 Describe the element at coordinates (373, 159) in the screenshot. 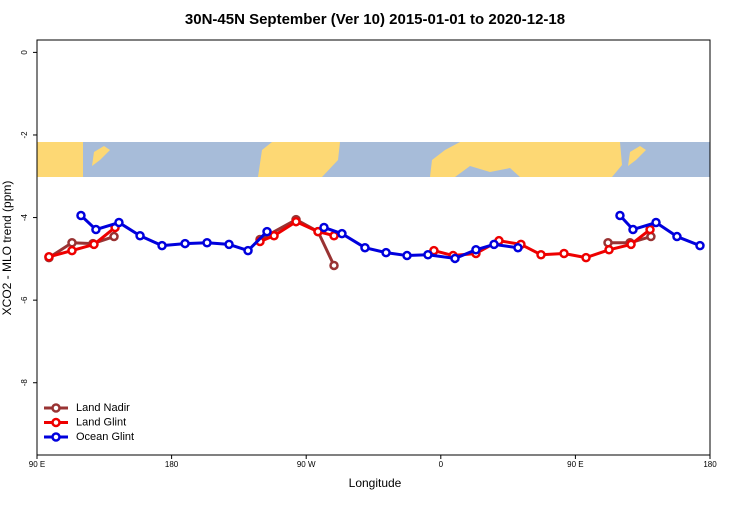

I see `map-strip` at that location.